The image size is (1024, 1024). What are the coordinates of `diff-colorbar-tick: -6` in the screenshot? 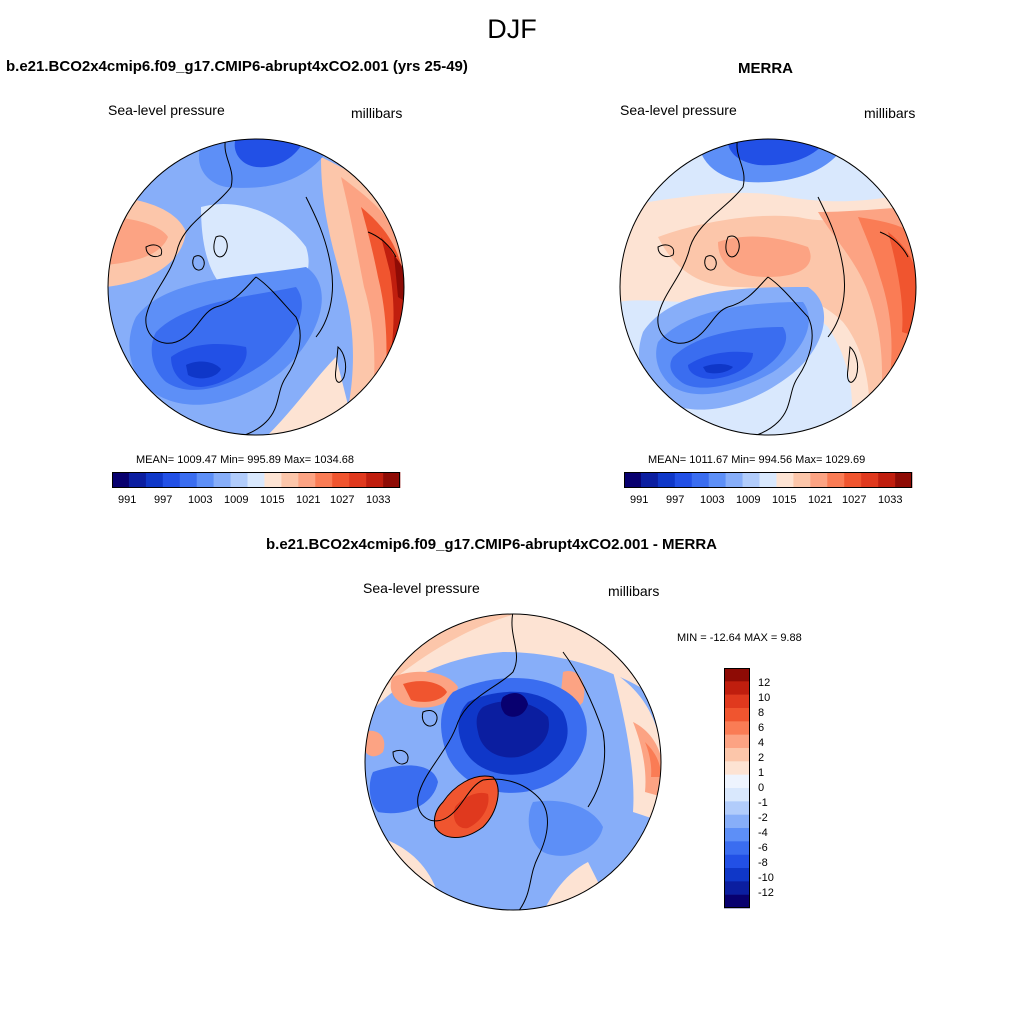 It's located at (763, 848).